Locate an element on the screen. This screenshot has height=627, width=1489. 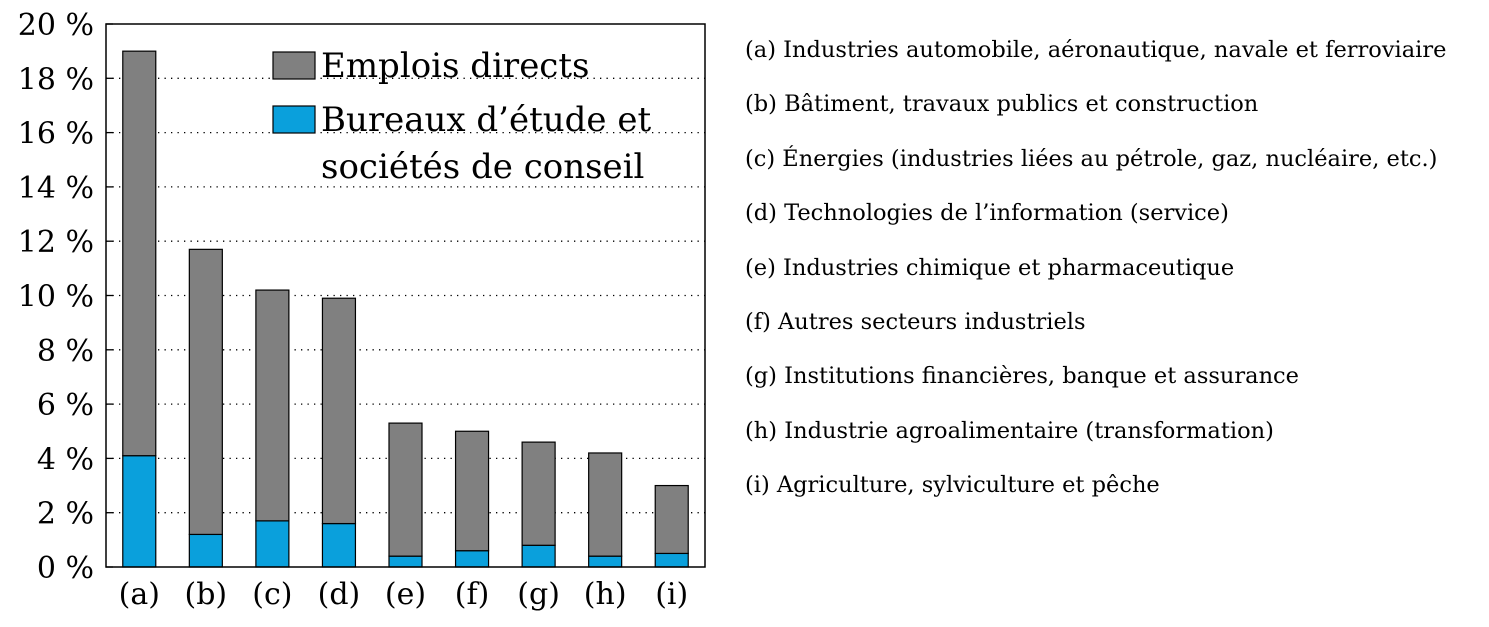
x-category-label: (d) is located at coordinates (339, 594).